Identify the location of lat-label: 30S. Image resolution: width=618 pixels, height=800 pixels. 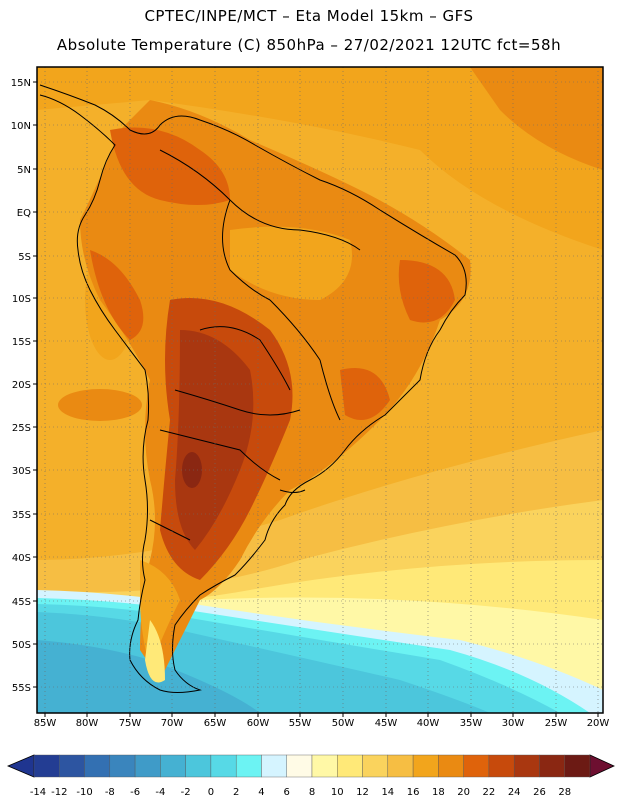
(21, 471).